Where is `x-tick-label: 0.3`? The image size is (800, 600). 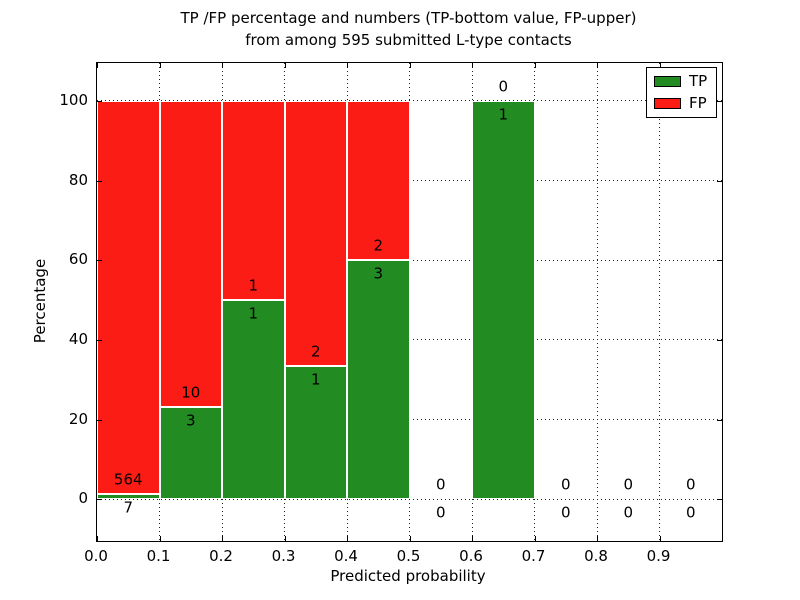
x-tick-label: 0.3 is located at coordinates (283, 556).